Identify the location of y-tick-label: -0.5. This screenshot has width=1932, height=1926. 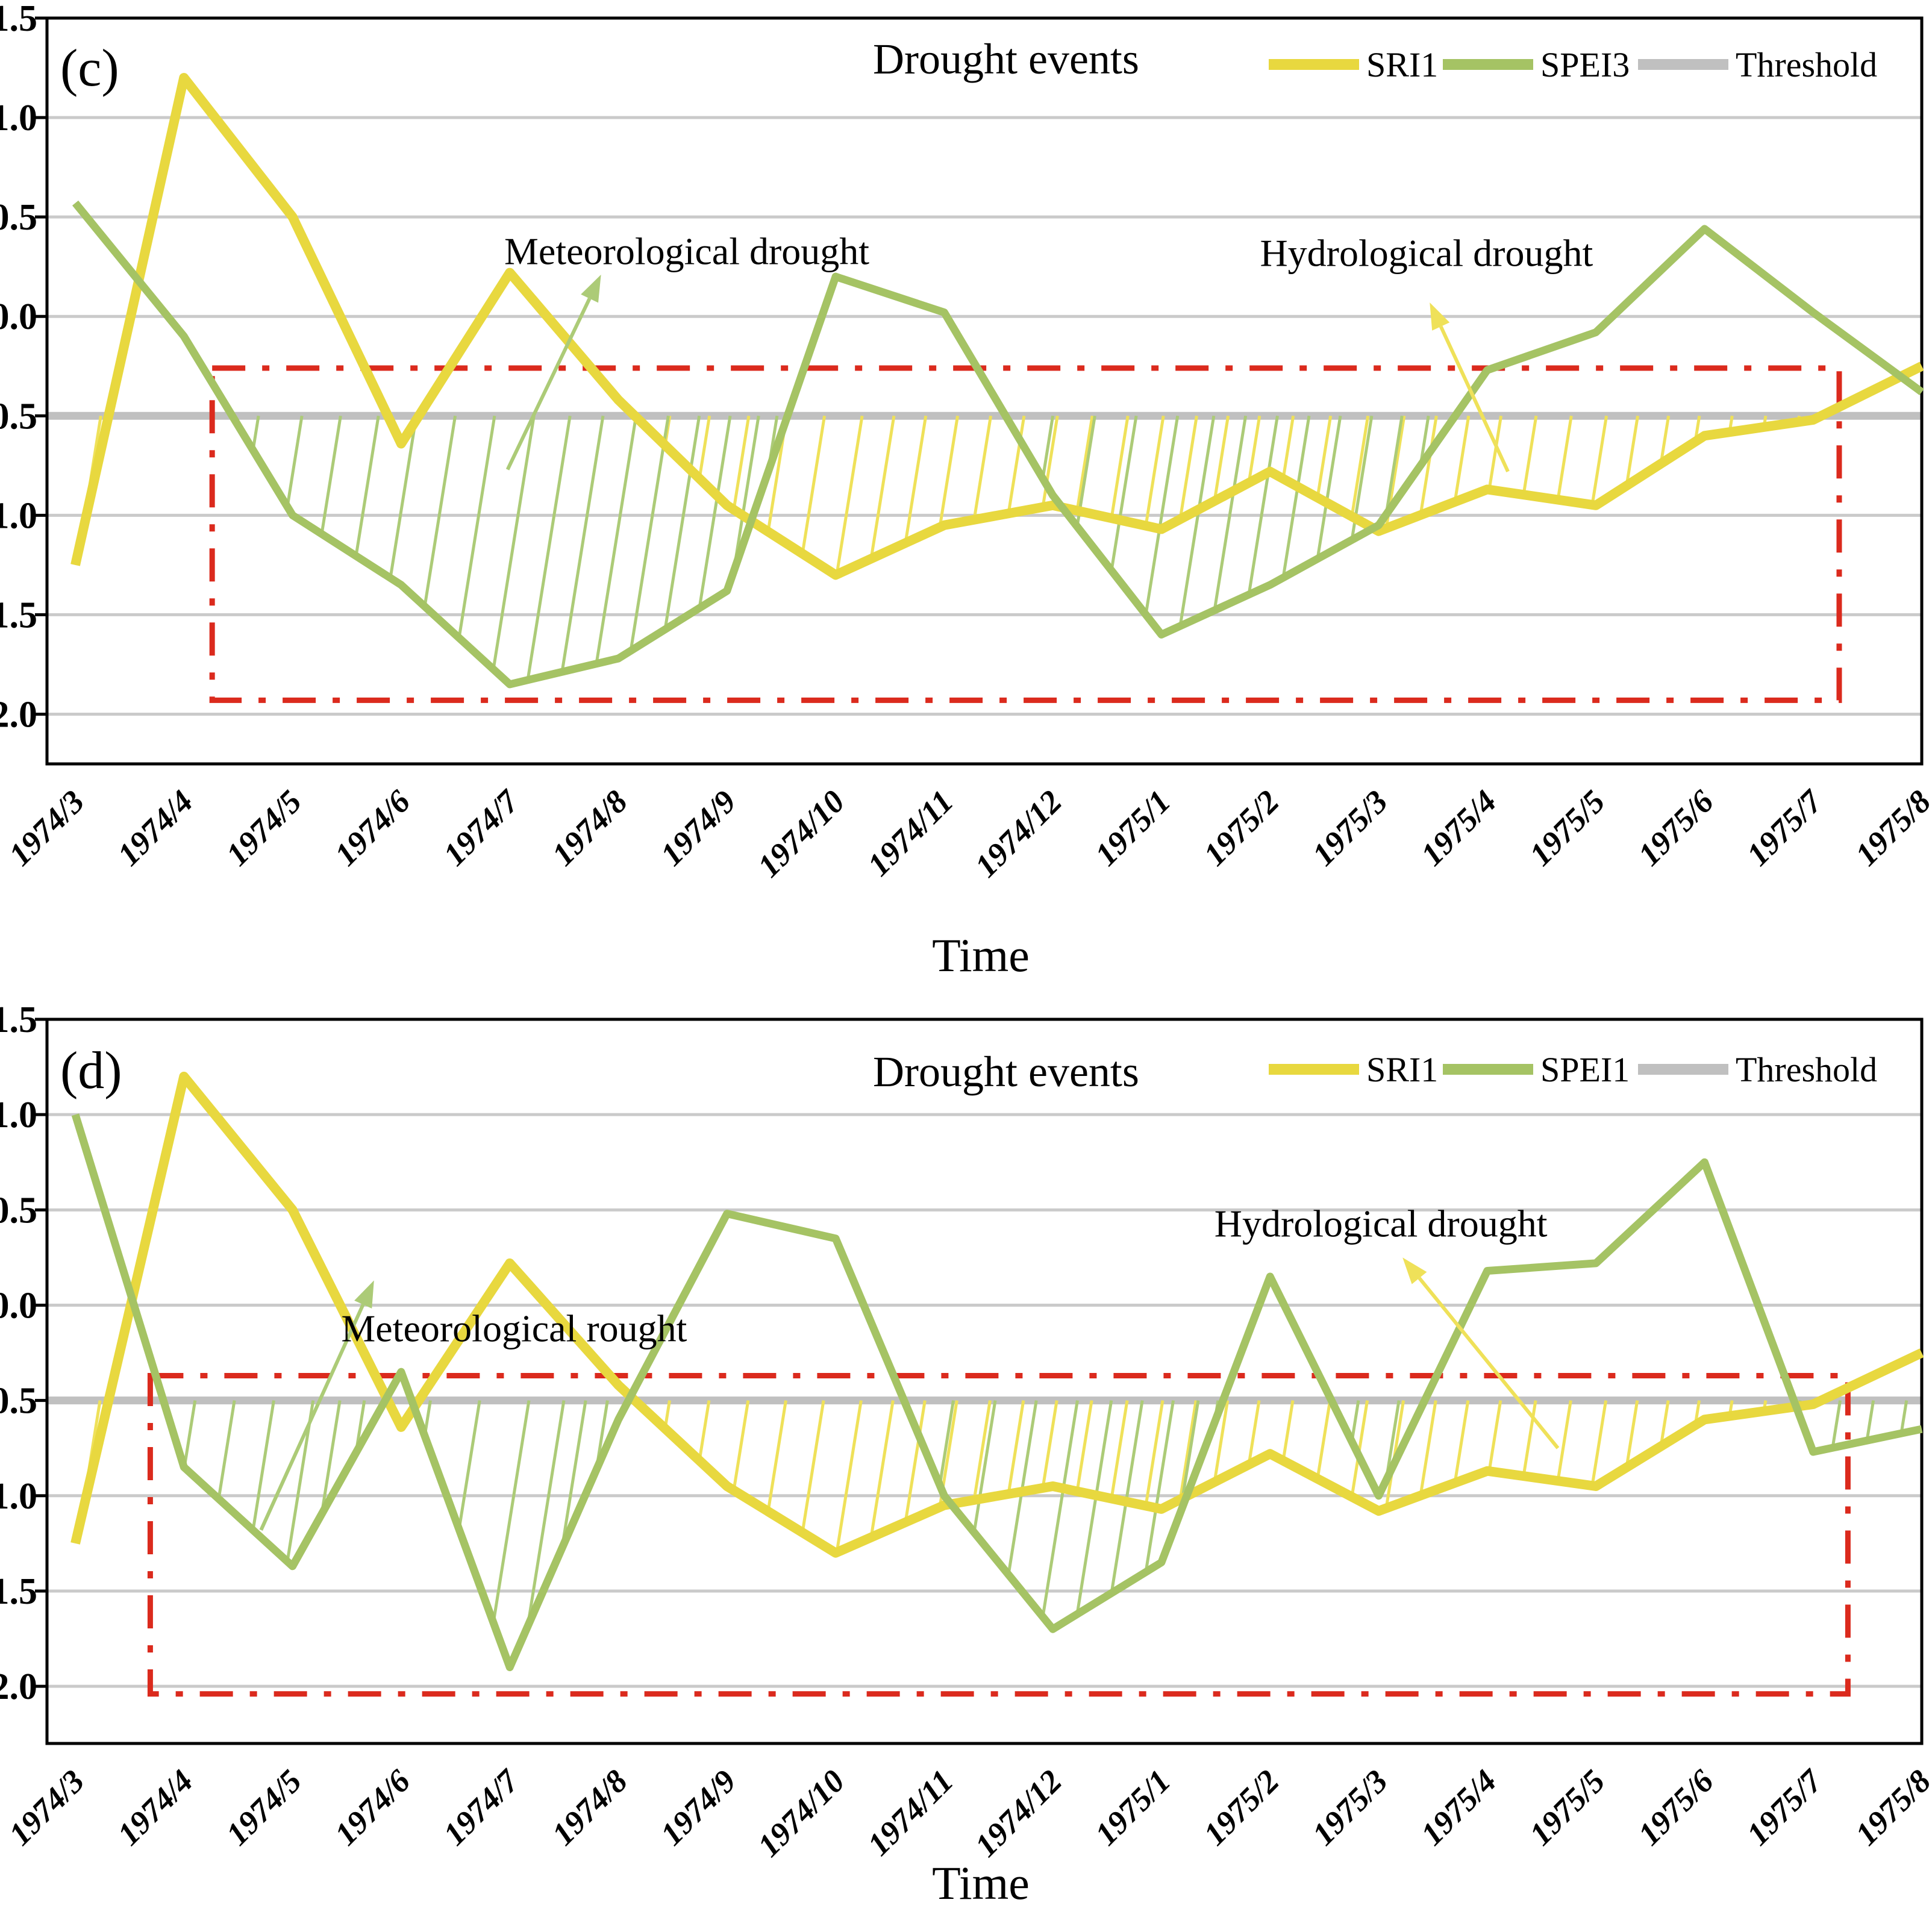
(19, 1402).